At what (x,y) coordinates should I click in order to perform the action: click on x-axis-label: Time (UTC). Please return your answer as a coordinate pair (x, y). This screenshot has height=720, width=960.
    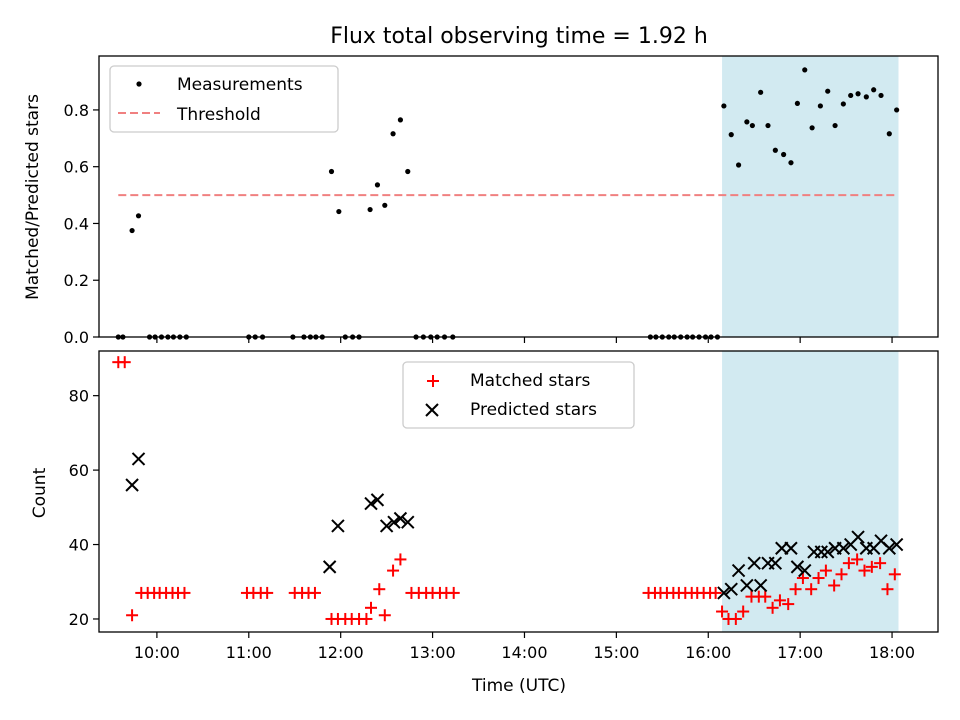
    Looking at the image, I should click on (518, 686).